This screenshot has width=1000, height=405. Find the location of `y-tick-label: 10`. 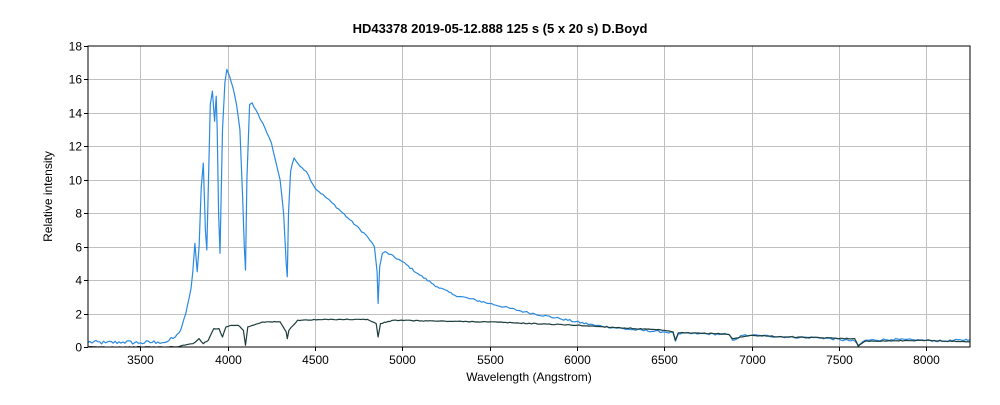

y-tick-label: 10 is located at coordinates (76, 181).